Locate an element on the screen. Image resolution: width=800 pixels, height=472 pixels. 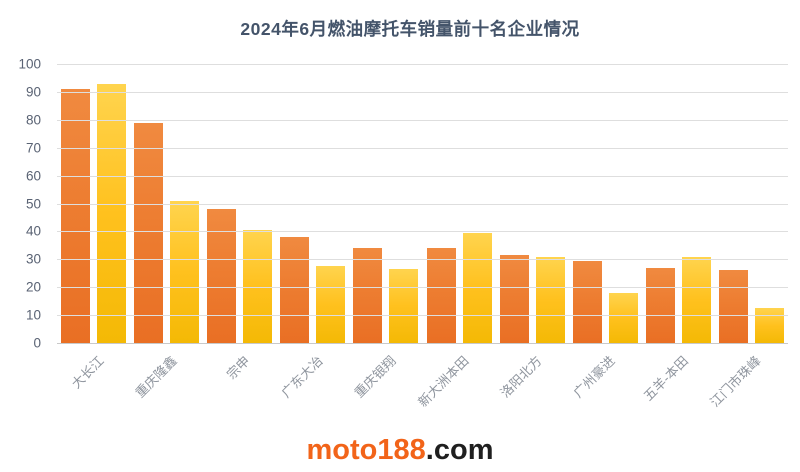
bar-group: 重庆隆鑫 is located at coordinates (166, 232).